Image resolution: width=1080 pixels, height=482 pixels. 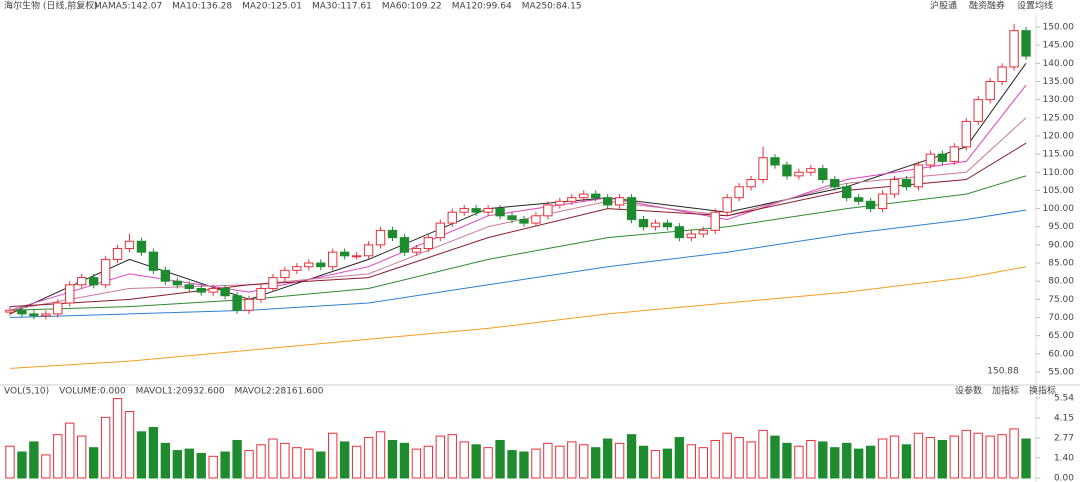 What do you see at coordinates (101, 7) in the screenshot?
I see `ma-prefix: MA` at bounding box center [101, 7].